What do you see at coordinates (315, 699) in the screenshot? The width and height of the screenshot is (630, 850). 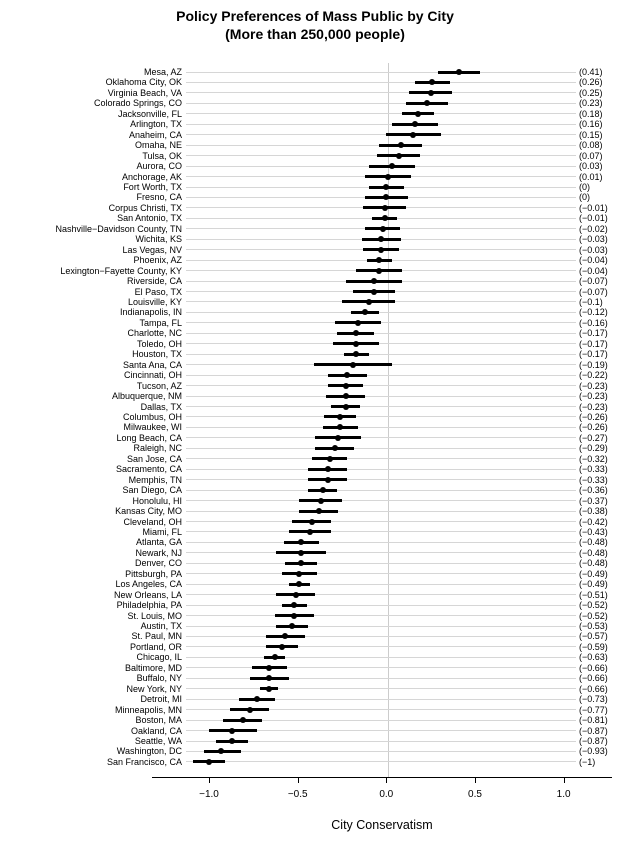 I see `chart-row: Detroit, MI (−0.73)` at bounding box center [315, 699].